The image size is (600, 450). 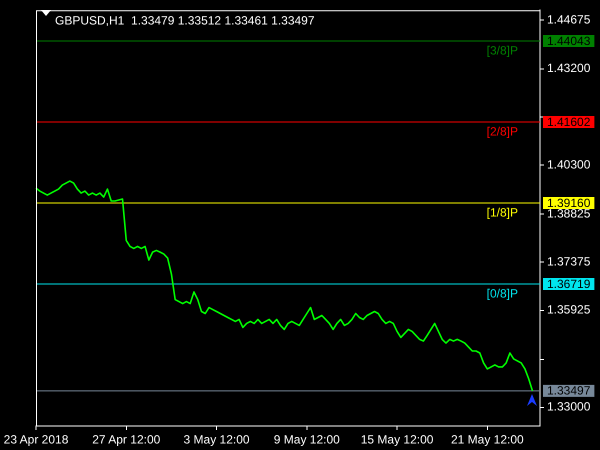 I want to click on x-tick-label: 27 Apr 12:00, so click(x=126, y=439).